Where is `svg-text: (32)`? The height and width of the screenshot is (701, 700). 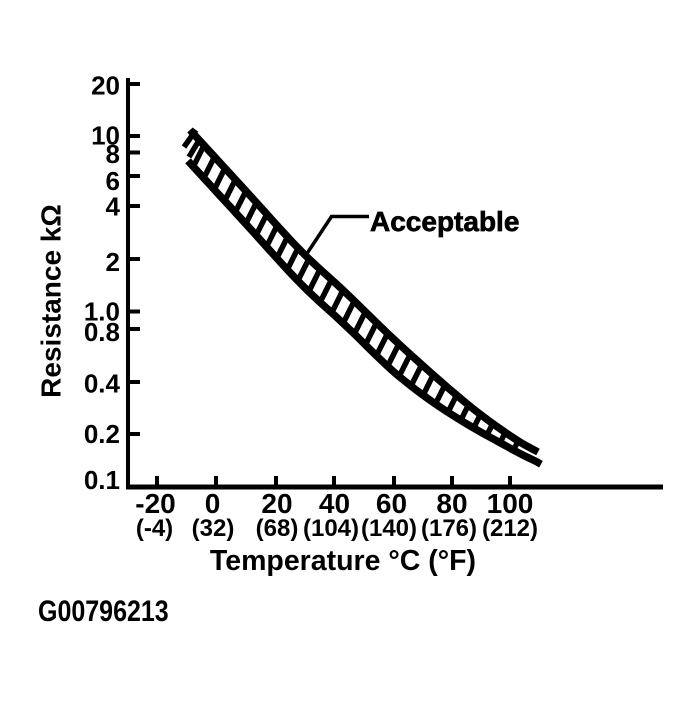 svg-text: (32) is located at coordinates (213, 528).